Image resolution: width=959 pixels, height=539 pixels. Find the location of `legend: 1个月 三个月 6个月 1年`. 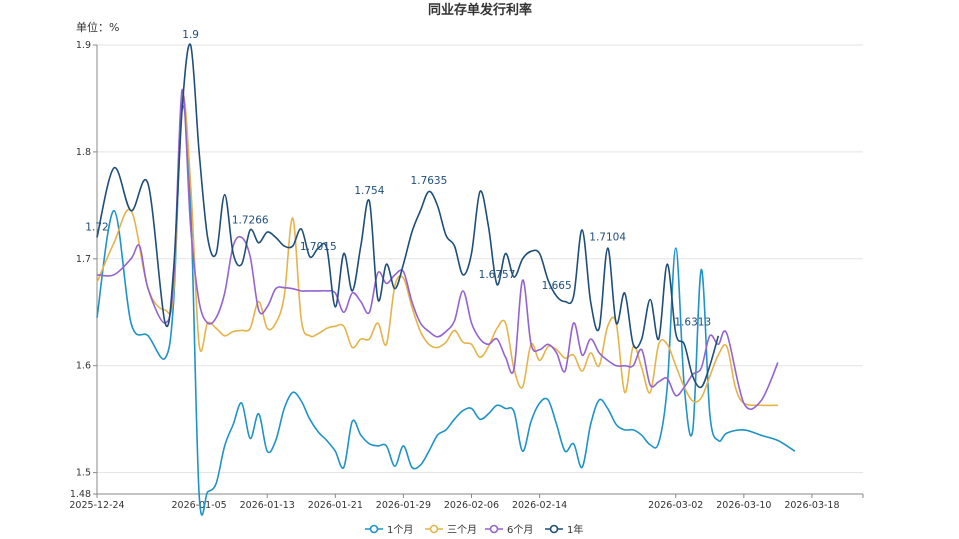

legend: 1个月 三个月 6个月 1年 is located at coordinates (474, 529).